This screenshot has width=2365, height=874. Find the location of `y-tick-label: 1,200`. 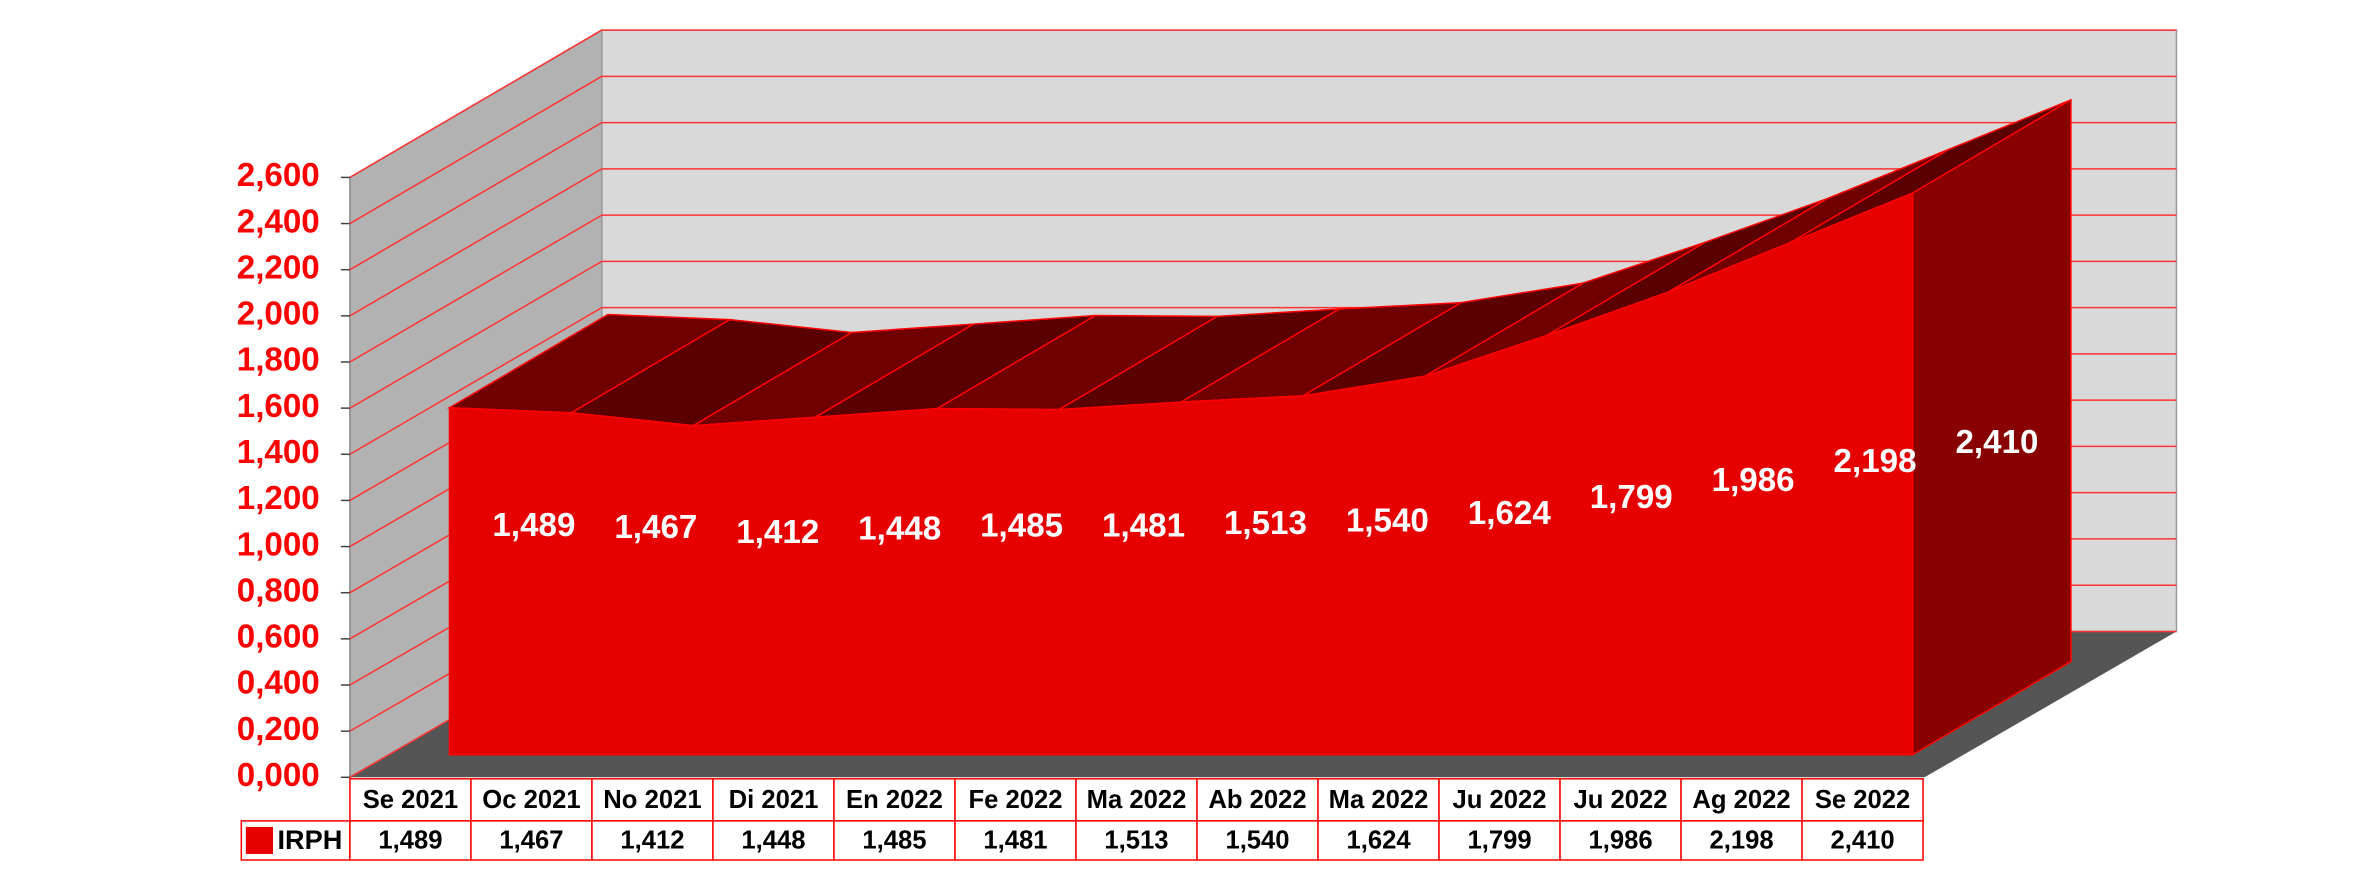

y-tick-label: 1,200 is located at coordinates (278, 498).